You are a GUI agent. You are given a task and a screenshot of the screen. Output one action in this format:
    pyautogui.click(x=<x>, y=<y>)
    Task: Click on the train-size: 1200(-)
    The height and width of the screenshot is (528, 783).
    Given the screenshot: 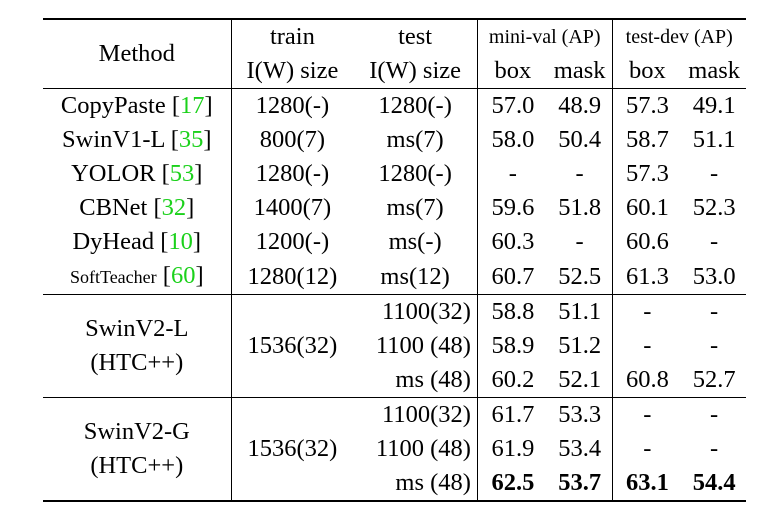 What is the action you would take?
    pyautogui.click(x=292, y=241)
    